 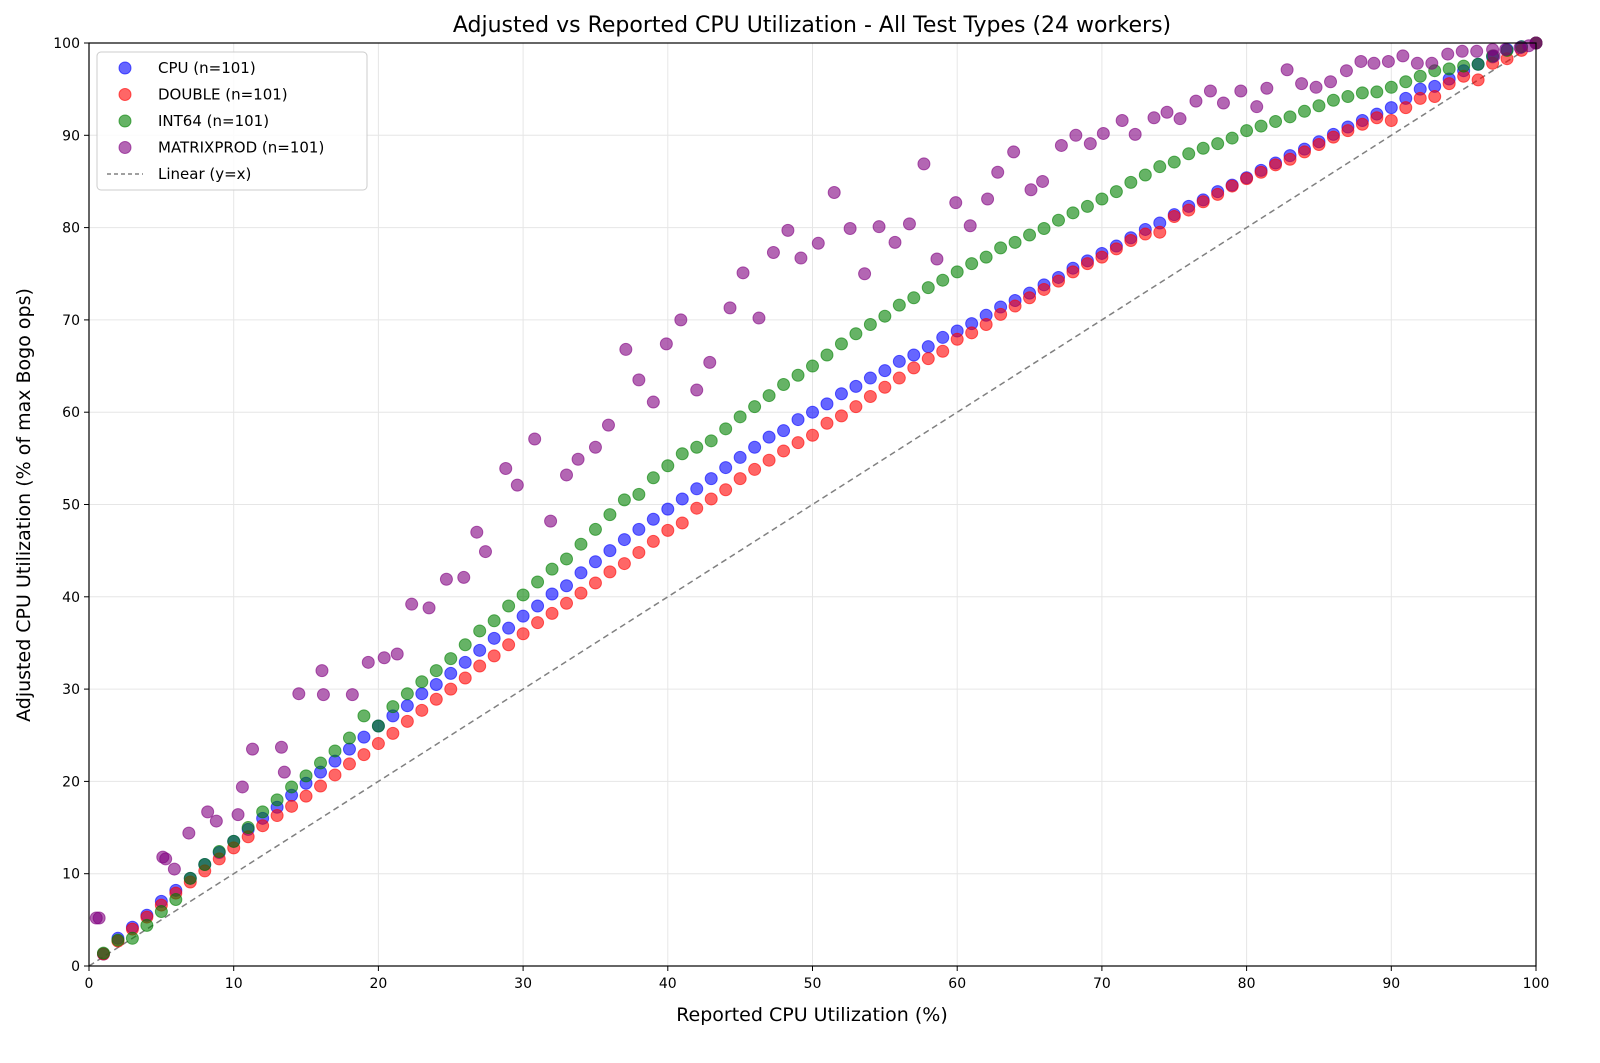 What do you see at coordinates (1102, 984) in the screenshot?
I see `x-tick-label: 70` at bounding box center [1102, 984].